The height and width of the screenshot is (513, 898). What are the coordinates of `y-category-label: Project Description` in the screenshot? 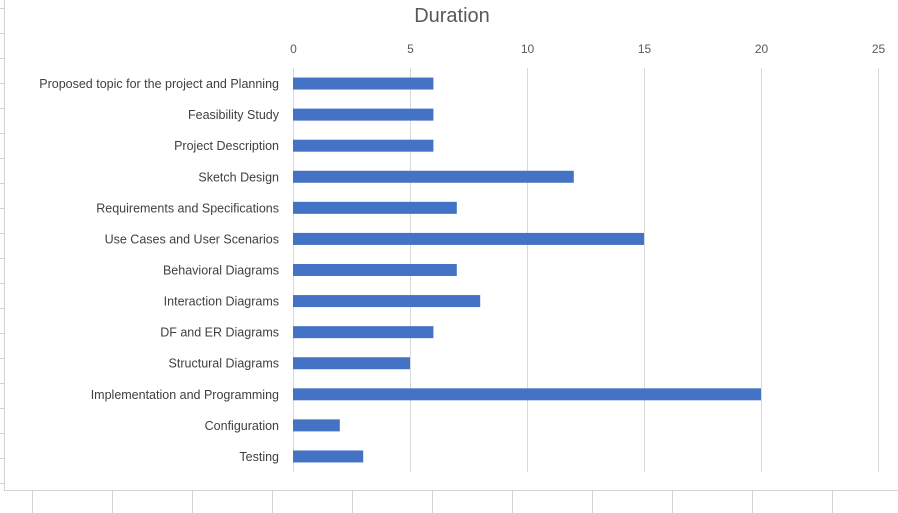 It's located at (226, 146).